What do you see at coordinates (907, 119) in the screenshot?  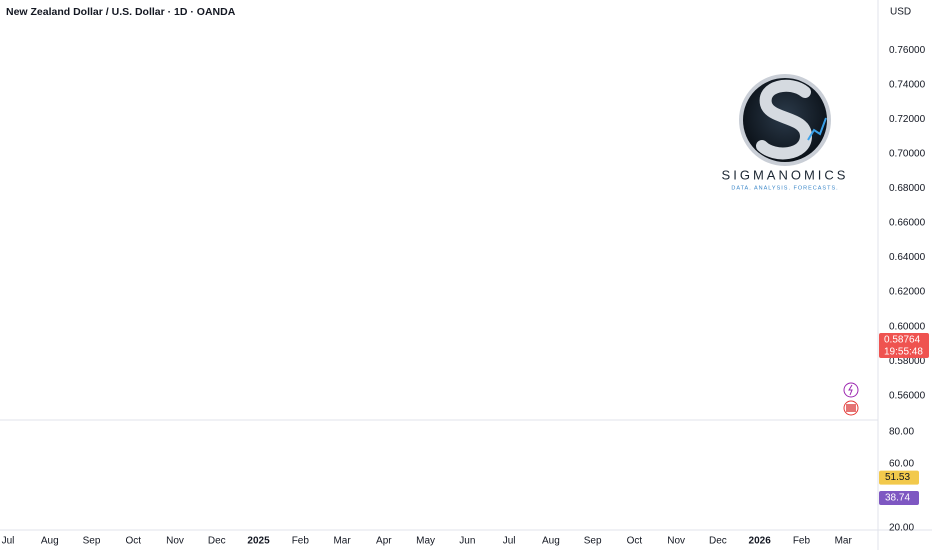 I see `y-tick-label: 0.72000` at bounding box center [907, 119].